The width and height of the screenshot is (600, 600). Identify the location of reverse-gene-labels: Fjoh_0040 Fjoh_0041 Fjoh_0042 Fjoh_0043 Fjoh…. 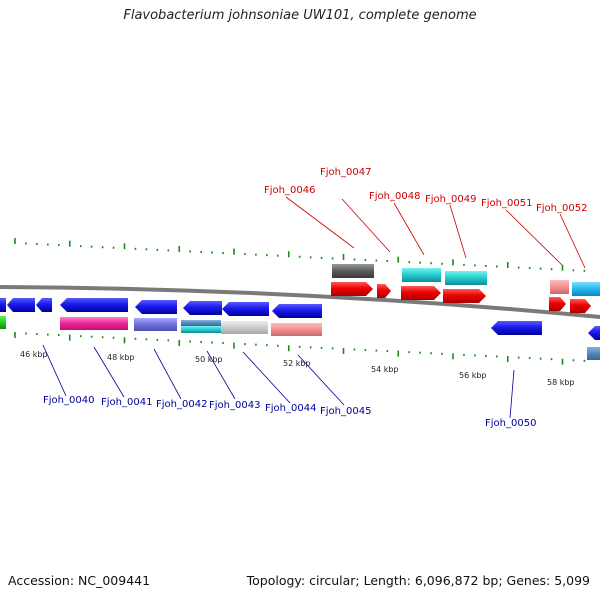
(289, 412).